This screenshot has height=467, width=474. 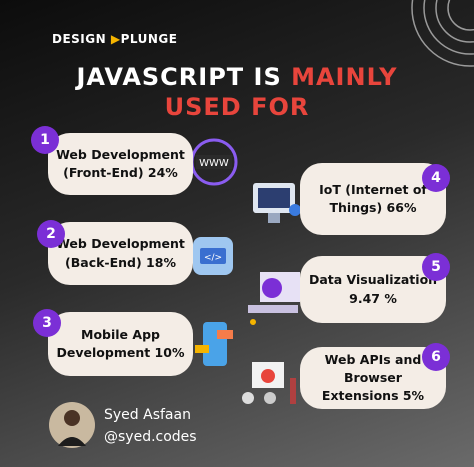 I want to click on item-badge: 2, so click(x=51, y=234).